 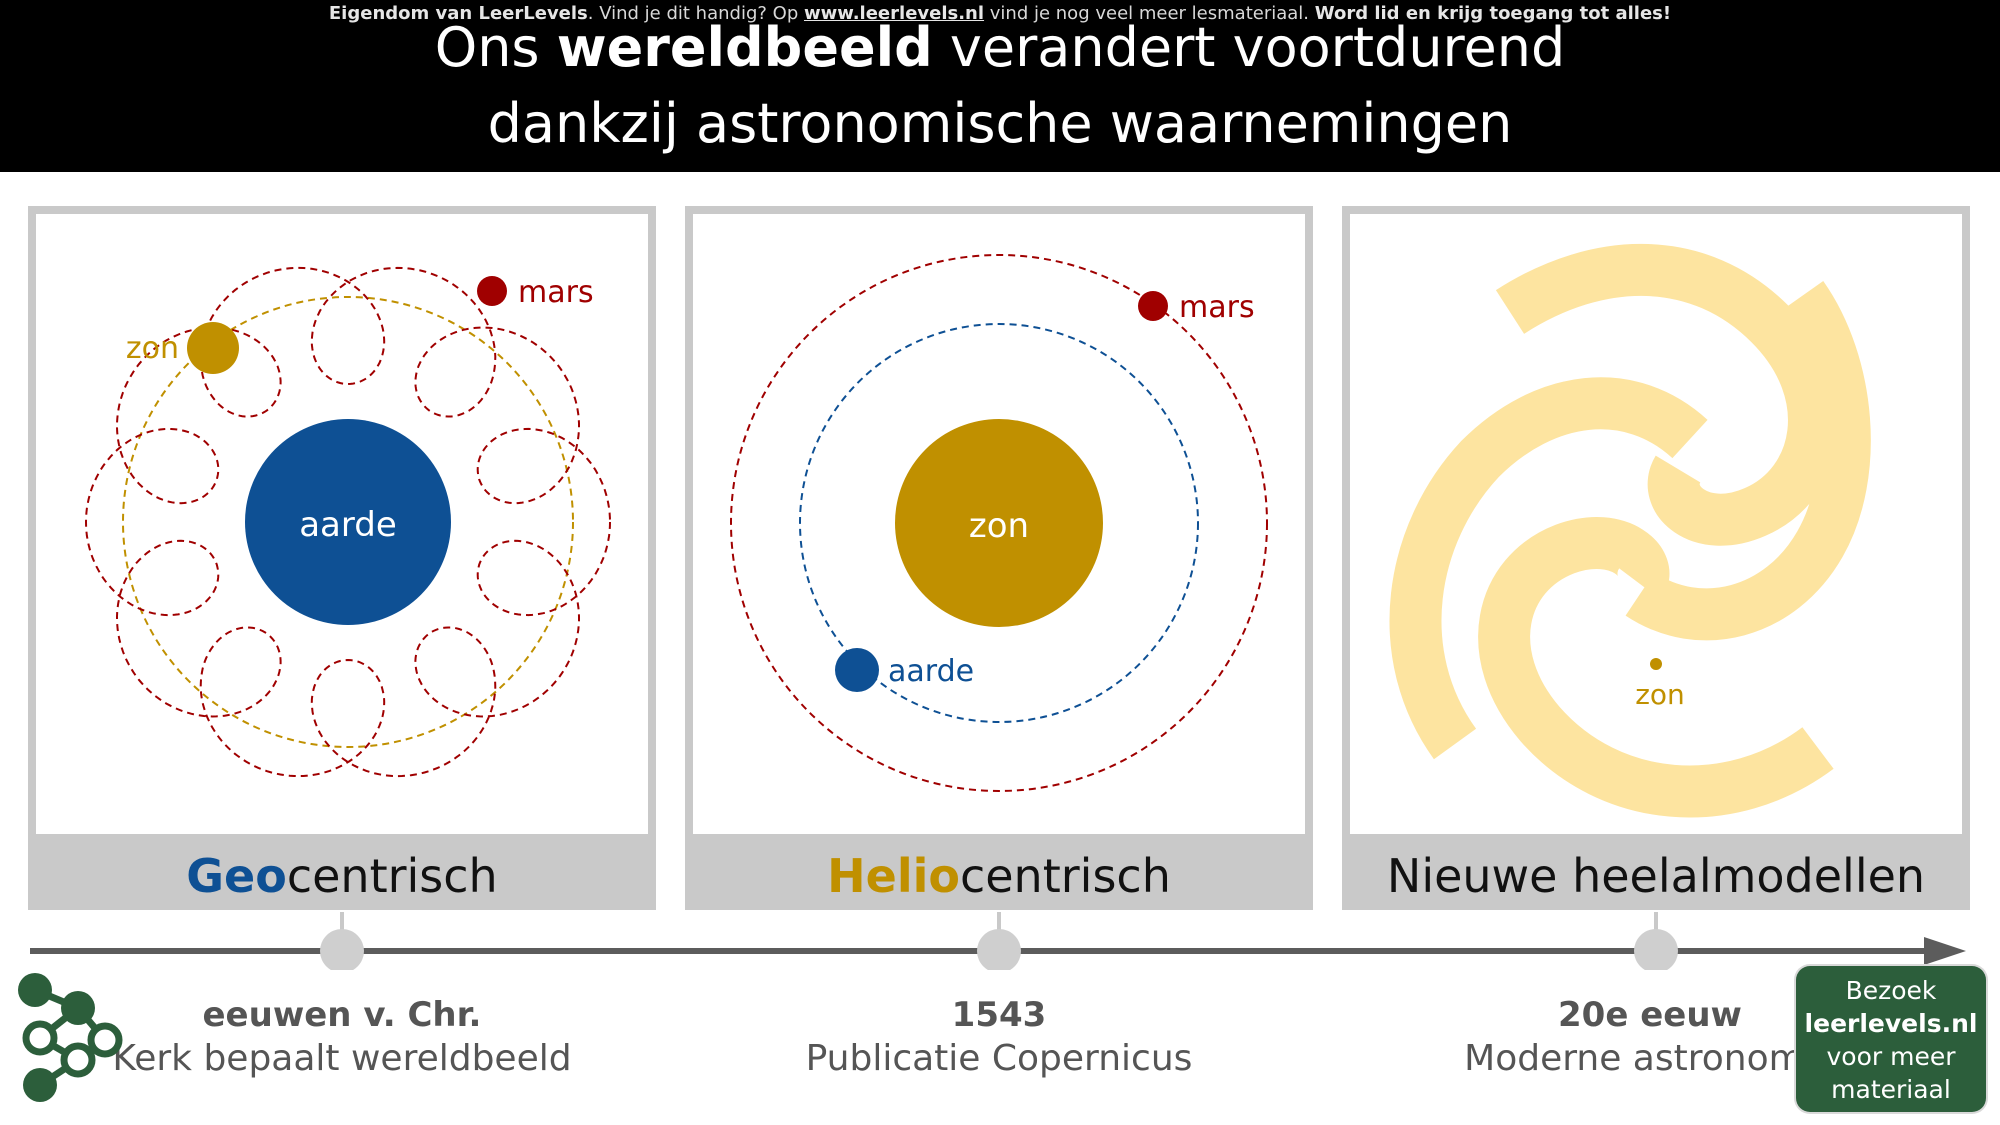 What do you see at coordinates (999, 1015) in the screenshot?
I see `timeline-era-2: 1543` at bounding box center [999, 1015].